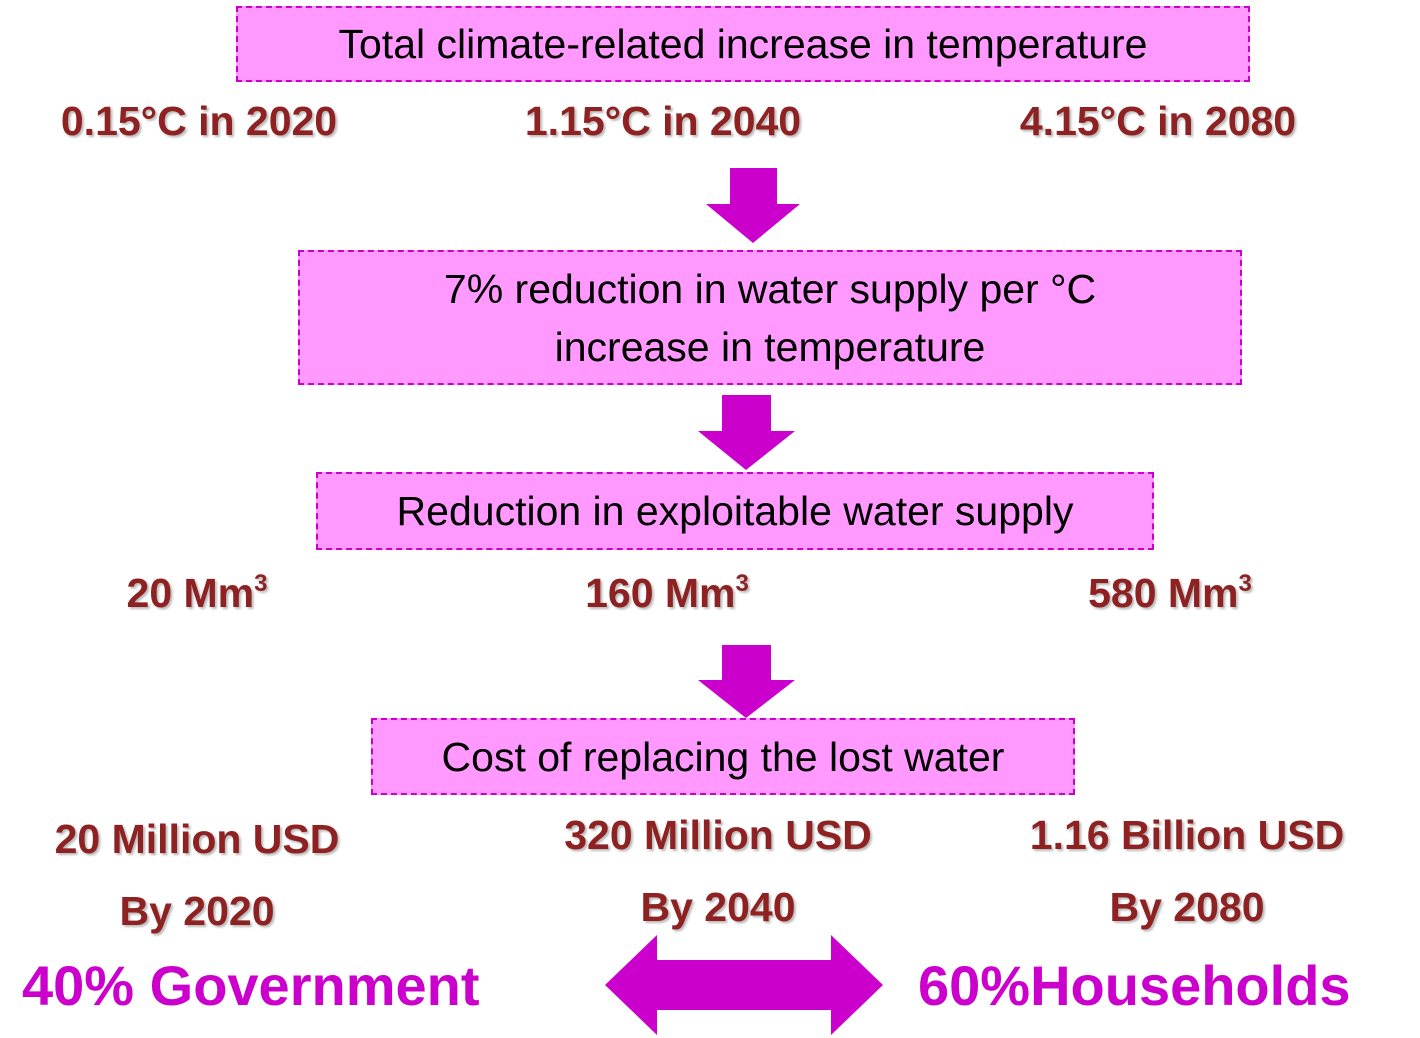 The width and height of the screenshot is (1420, 1038). What do you see at coordinates (1158, 121) in the screenshot?
I see `temperature: 4.15°C in 2080` at bounding box center [1158, 121].